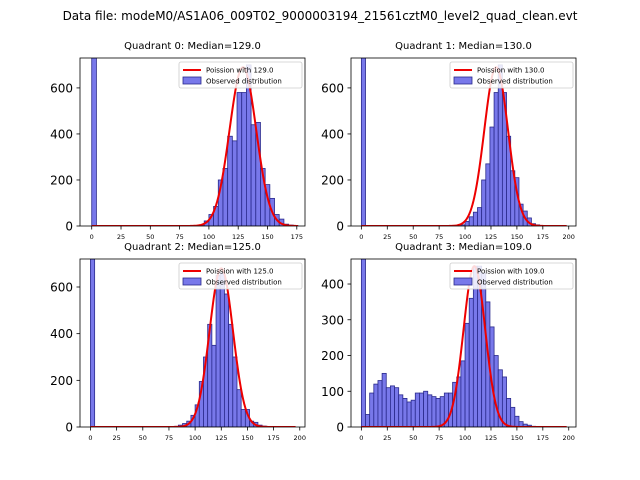  I want to click on legend: Poission with 130.0 Observed distribution, so click(511, 75).